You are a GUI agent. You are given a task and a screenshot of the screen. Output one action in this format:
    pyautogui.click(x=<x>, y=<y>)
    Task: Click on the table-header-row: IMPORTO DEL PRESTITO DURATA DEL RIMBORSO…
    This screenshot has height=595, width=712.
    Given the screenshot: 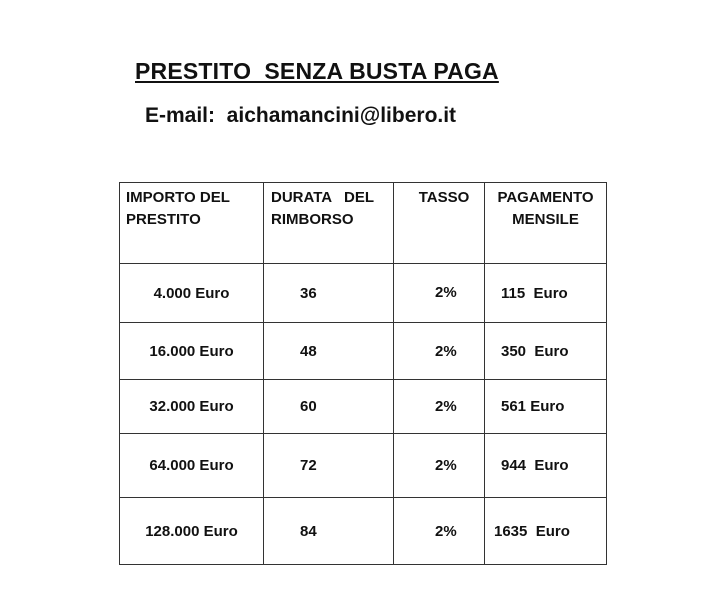 What is the action you would take?
    pyautogui.click(x=363, y=223)
    